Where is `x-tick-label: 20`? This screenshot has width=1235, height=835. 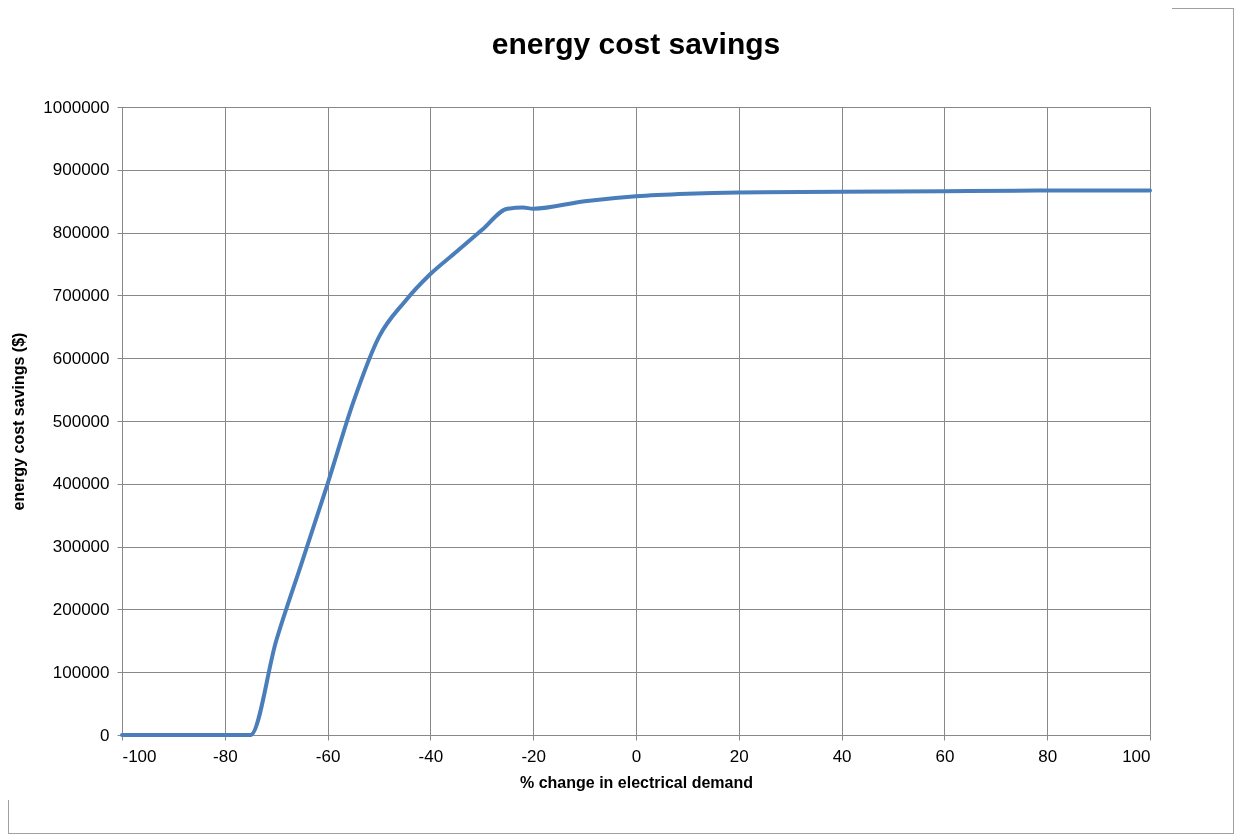
x-tick-label: 20 is located at coordinates (739, 756).